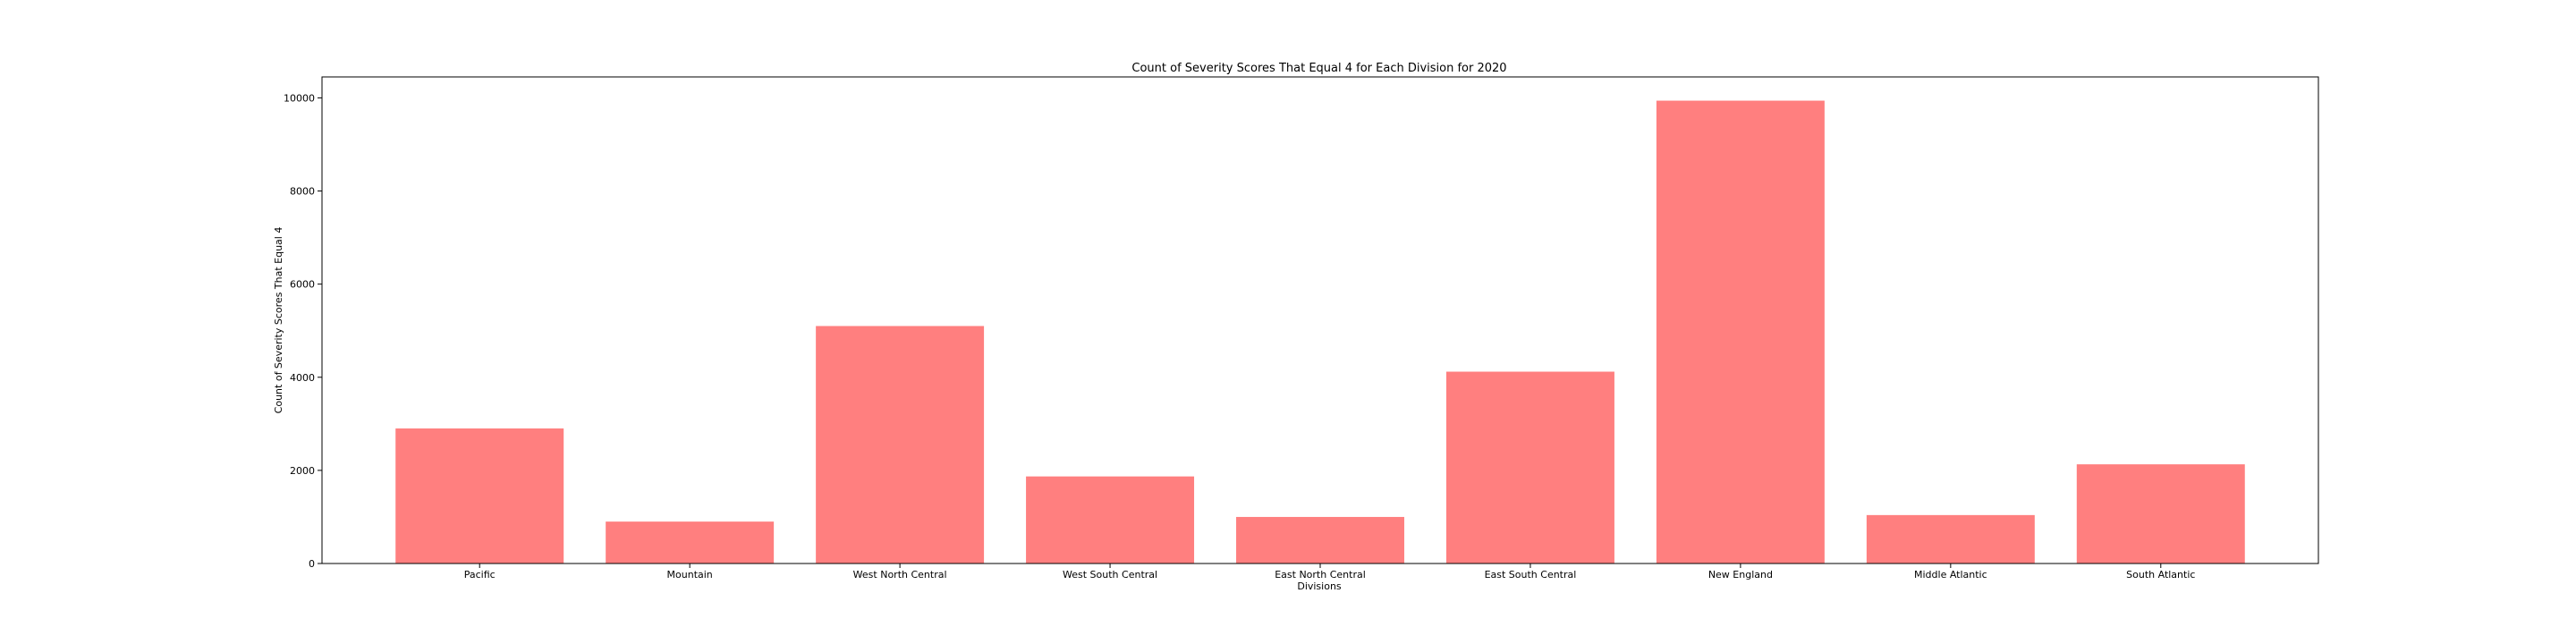 This screenshot has height=644, width=2576. Describe the element at coordinates (1110, 520) in the screenshot. I see `bar-west-south-central` at that location.